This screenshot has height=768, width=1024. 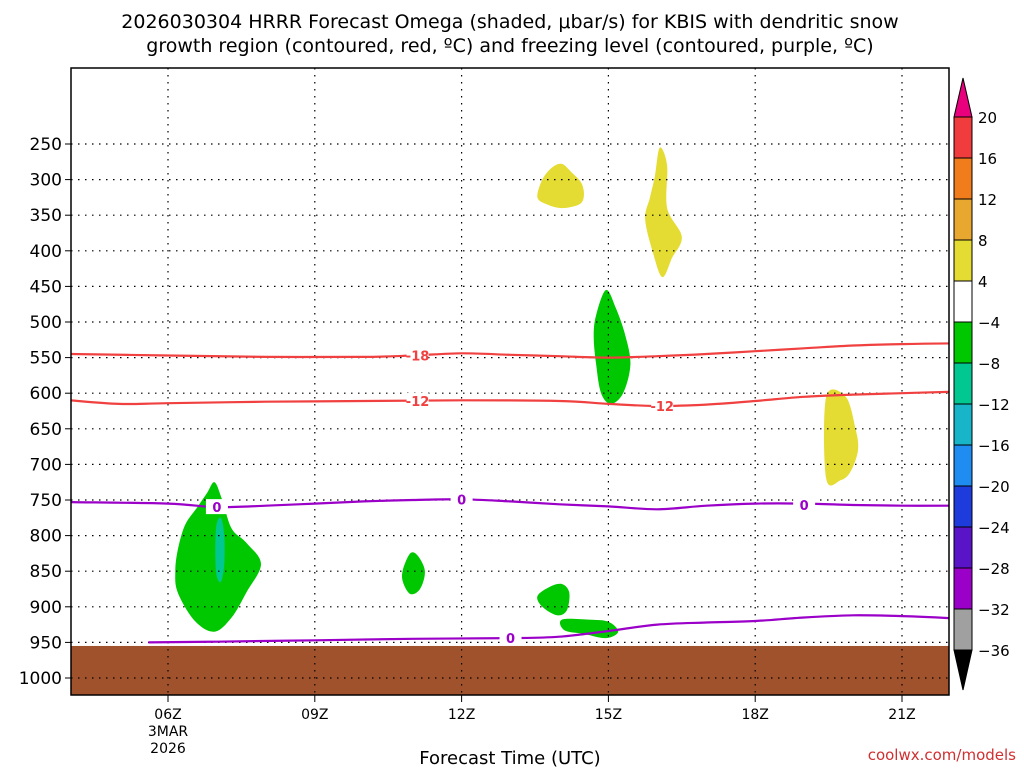 What do you see at coordinates (46, 323) in the screenshot?
I see `y-tick-label-500: 500` at bounding box center [46, 323].